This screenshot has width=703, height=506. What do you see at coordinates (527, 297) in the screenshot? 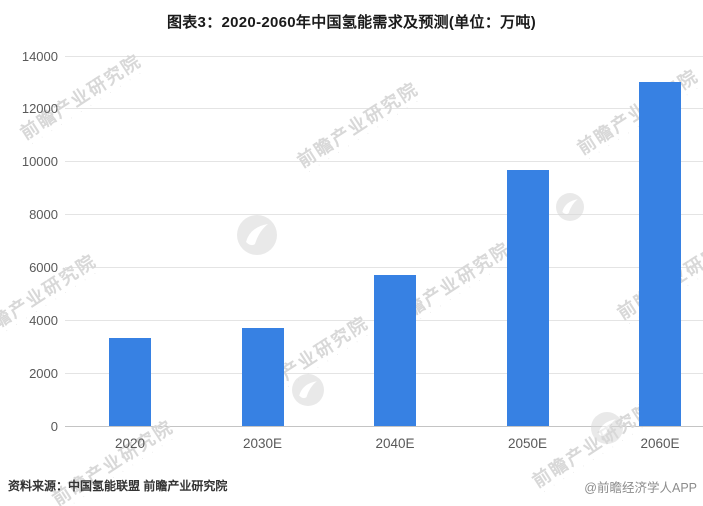
I see `bar-2050E` at bounding box center [527, 297].